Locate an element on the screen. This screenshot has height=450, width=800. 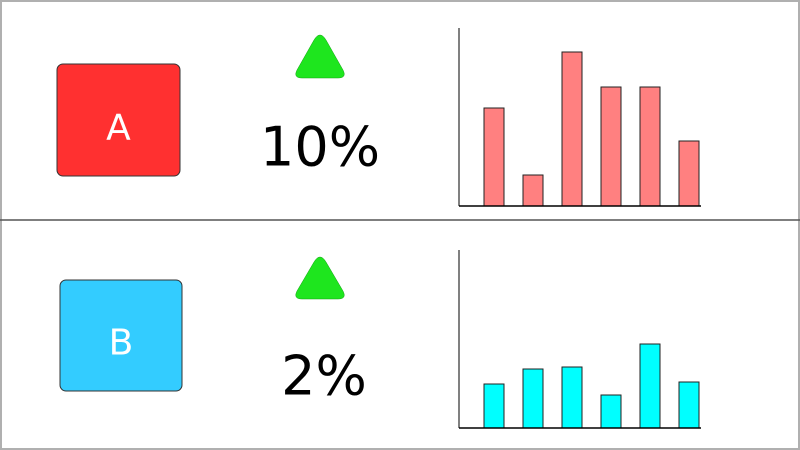
badge-label: B is located at coordinates (121, 343).